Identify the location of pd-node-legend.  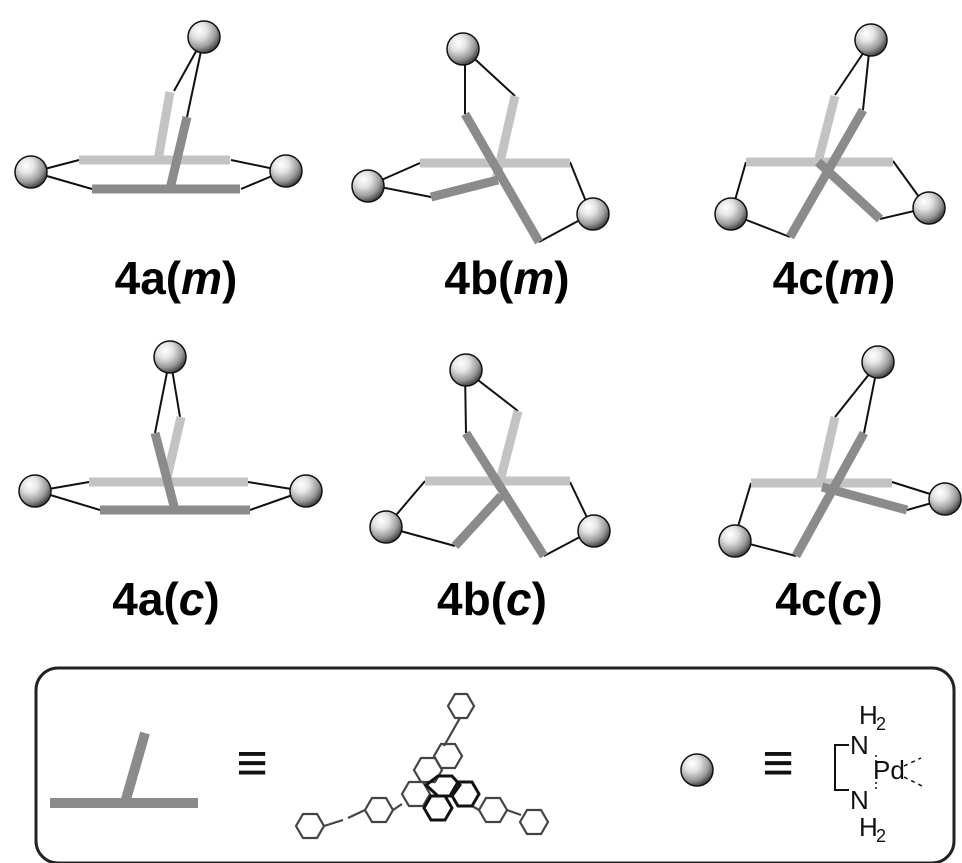
(697, 770).